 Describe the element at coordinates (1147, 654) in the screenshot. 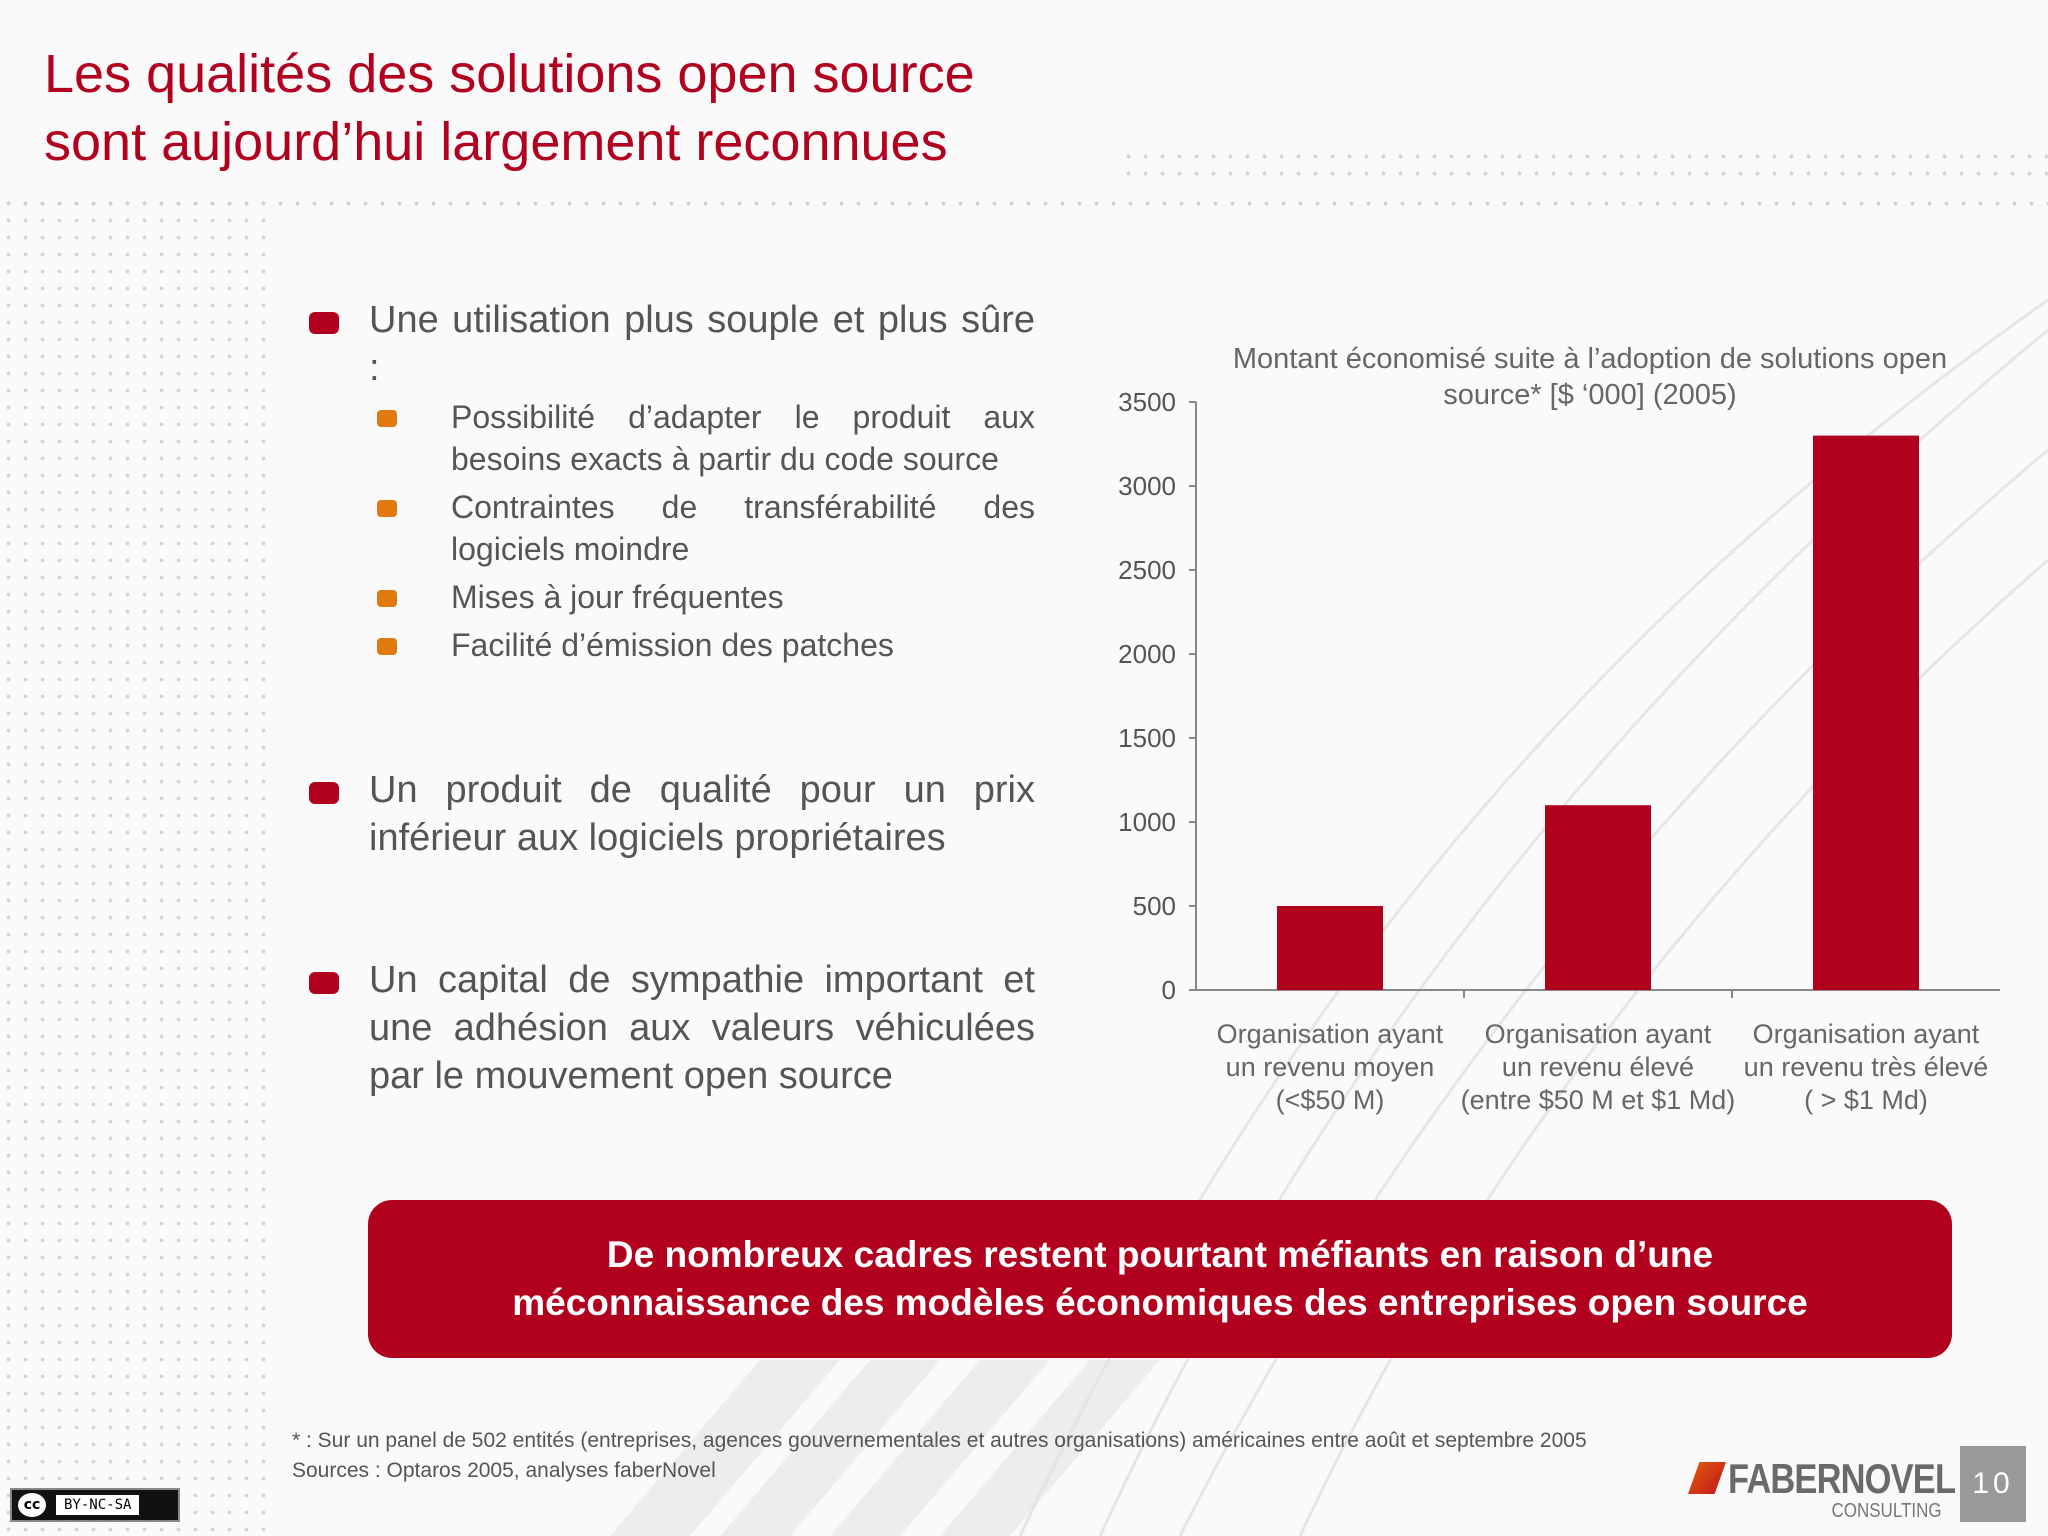

I see `y-tick-label: 2000` at that location.